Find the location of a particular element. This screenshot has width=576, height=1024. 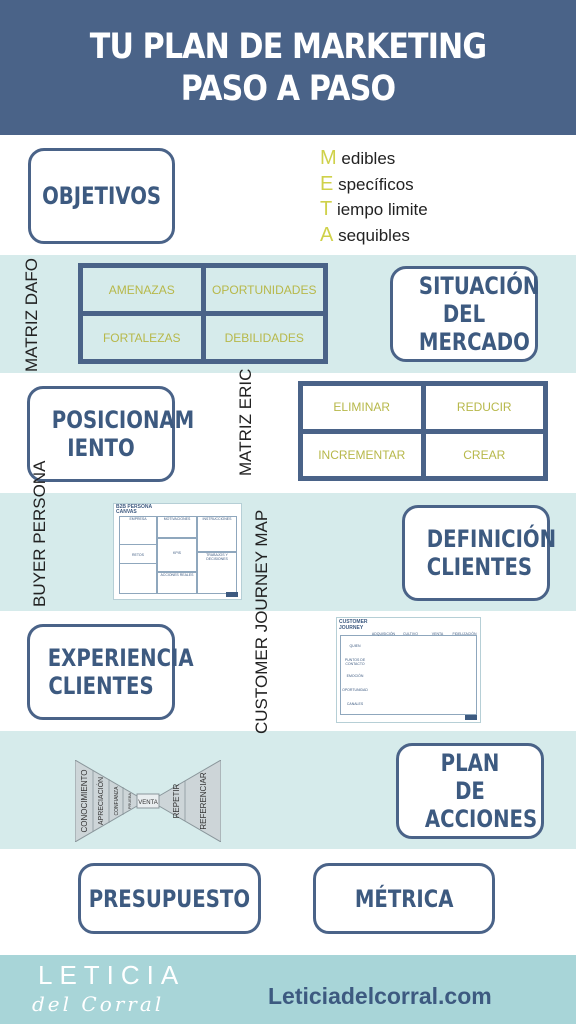

buyer-label: BUYER PERSONA is located at coordinates (39, 533).